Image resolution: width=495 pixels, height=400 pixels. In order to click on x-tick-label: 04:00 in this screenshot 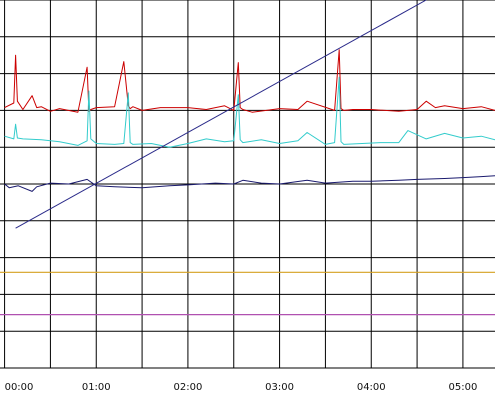, I will do `click(371, 387)`.